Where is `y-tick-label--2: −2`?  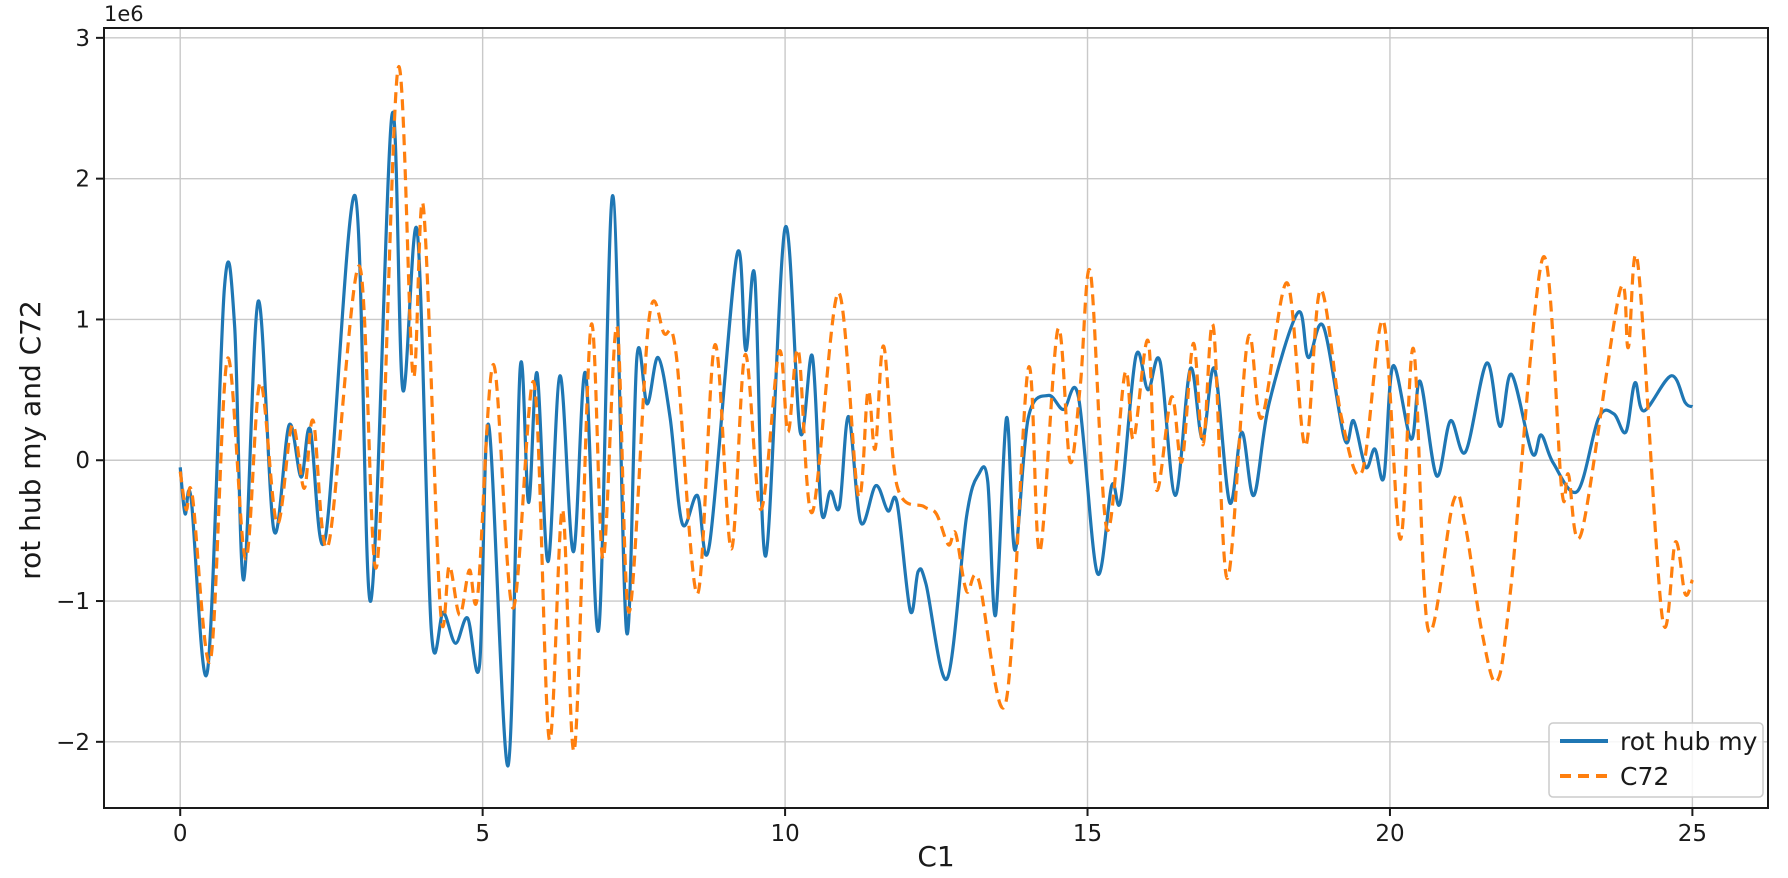
y-tick-label--2: −2 is located at coordinates (73, 743).